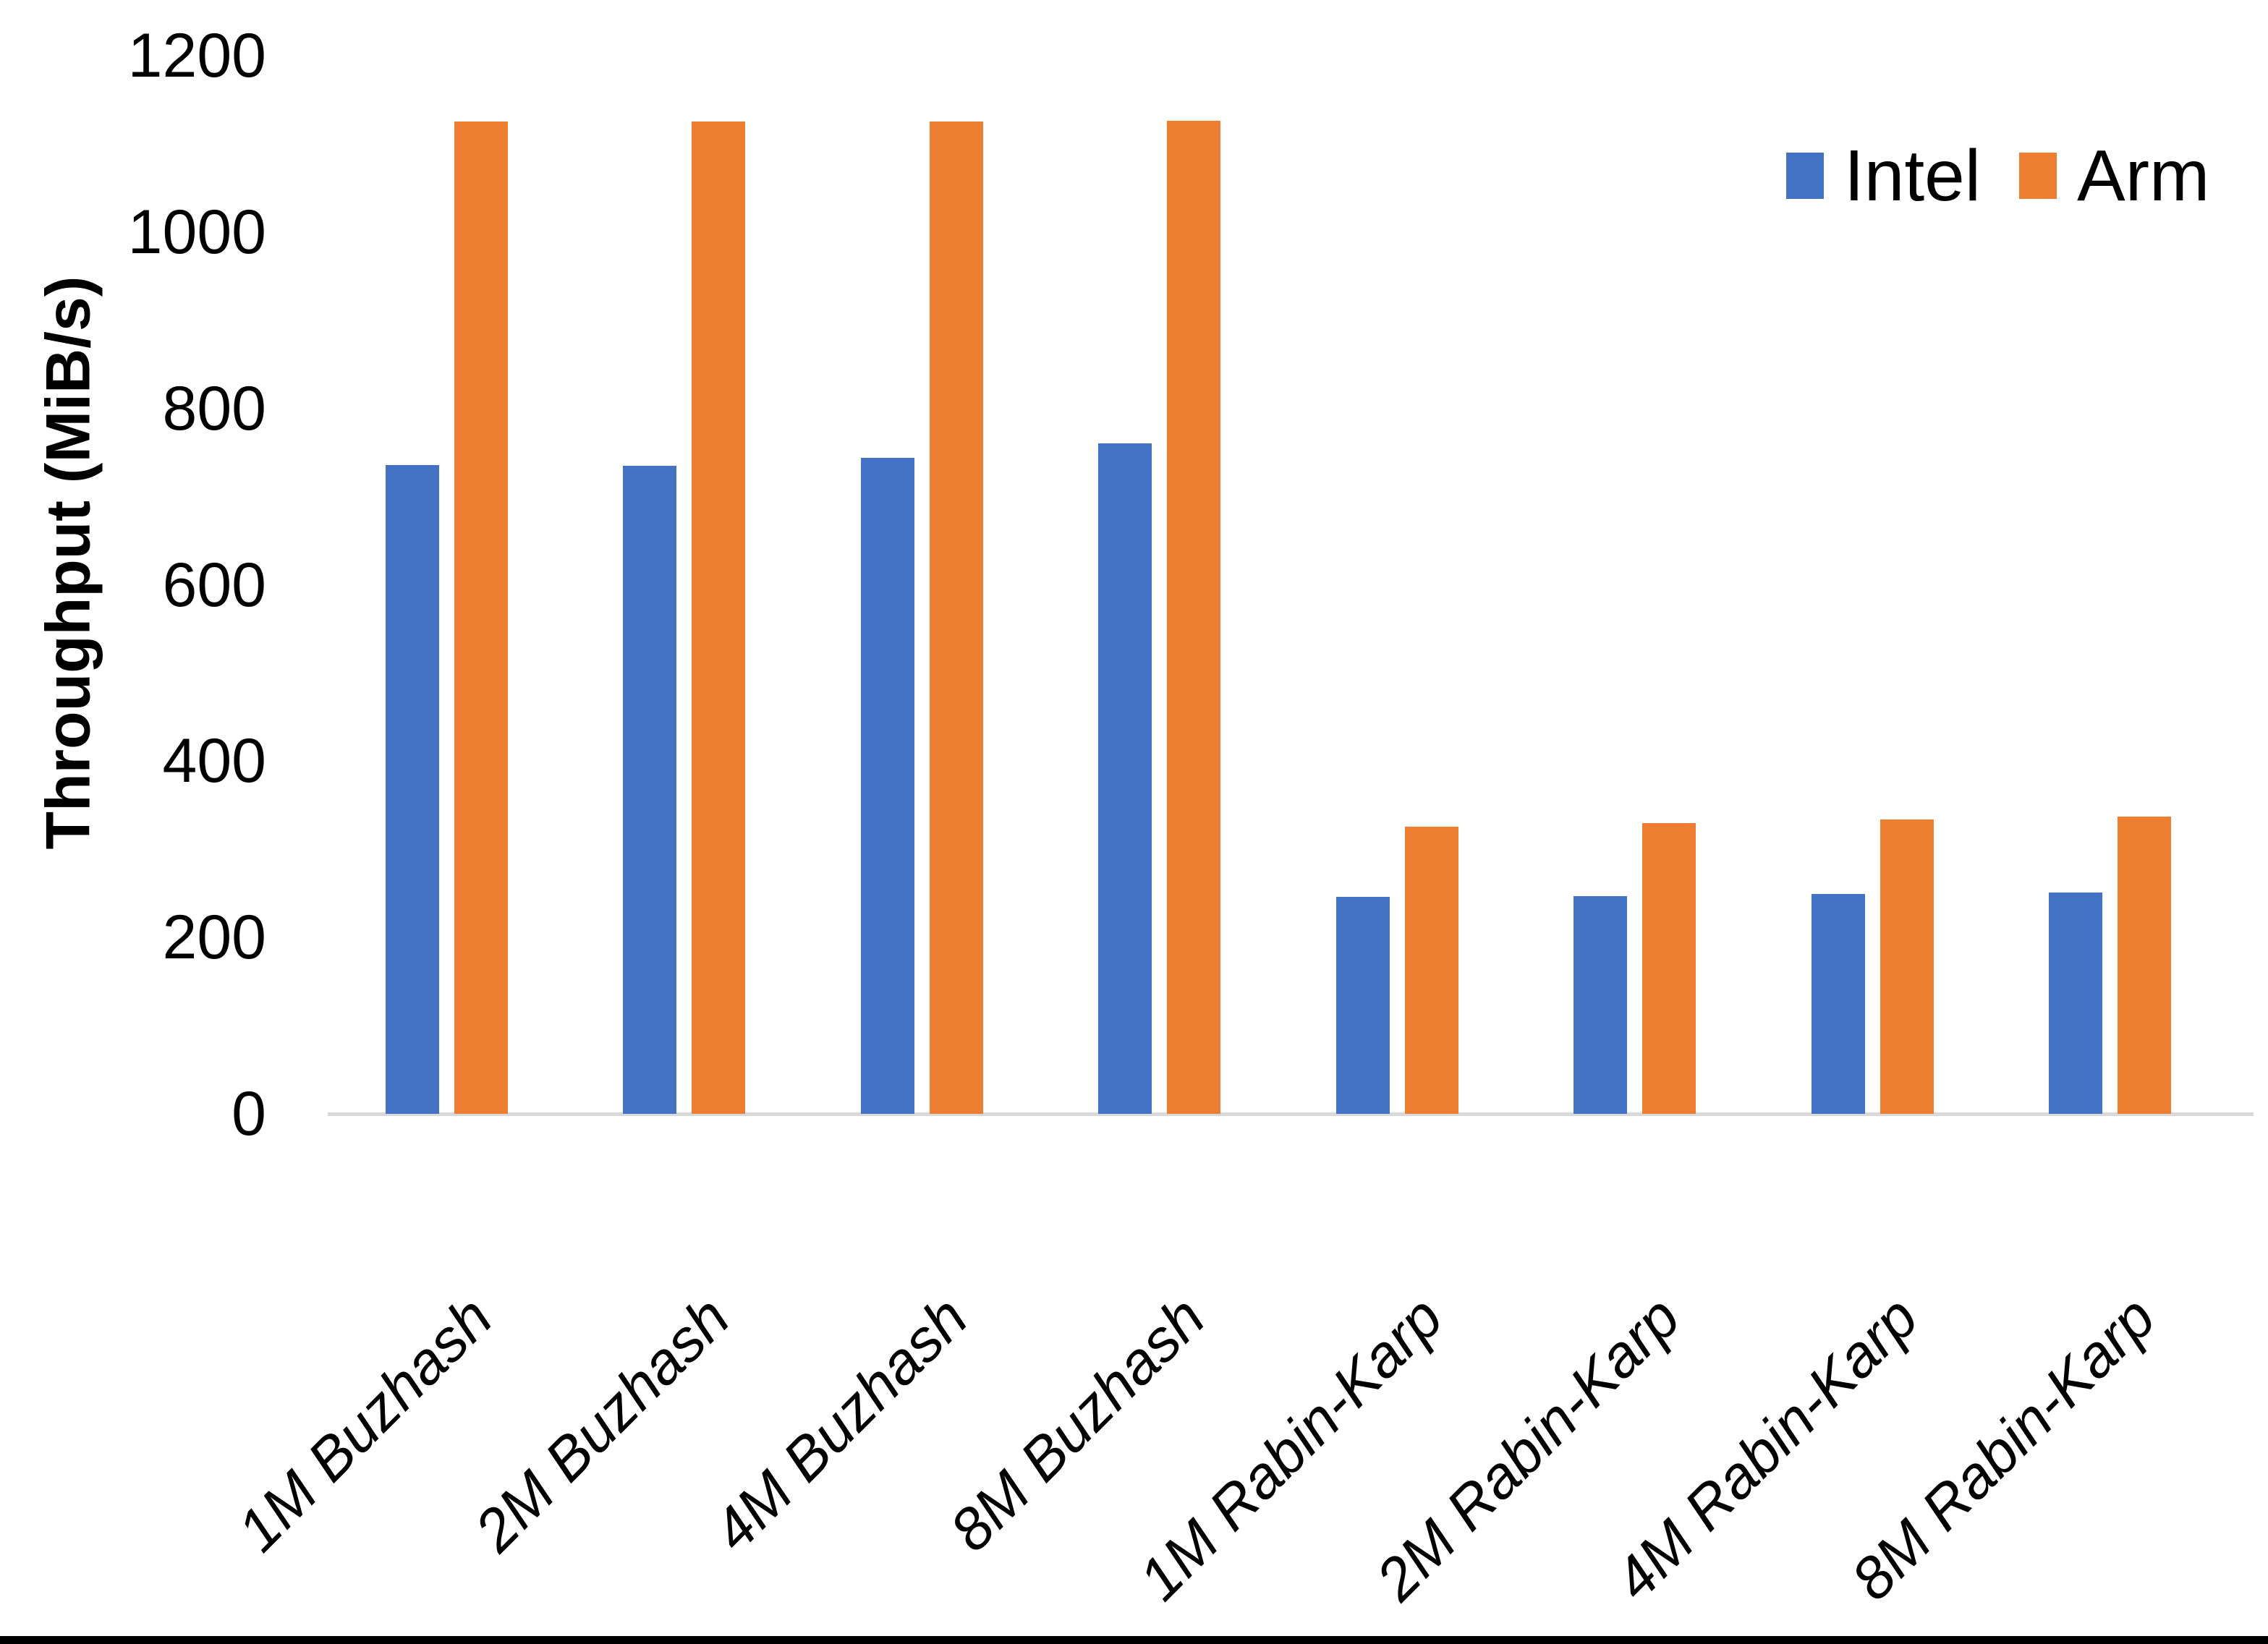 This screenshot has width=2268, height=1644. What do you see at coordinates (215, 585) in the screenshot?
I see `y-tick-600: 600` at bounding box center [215, 585].